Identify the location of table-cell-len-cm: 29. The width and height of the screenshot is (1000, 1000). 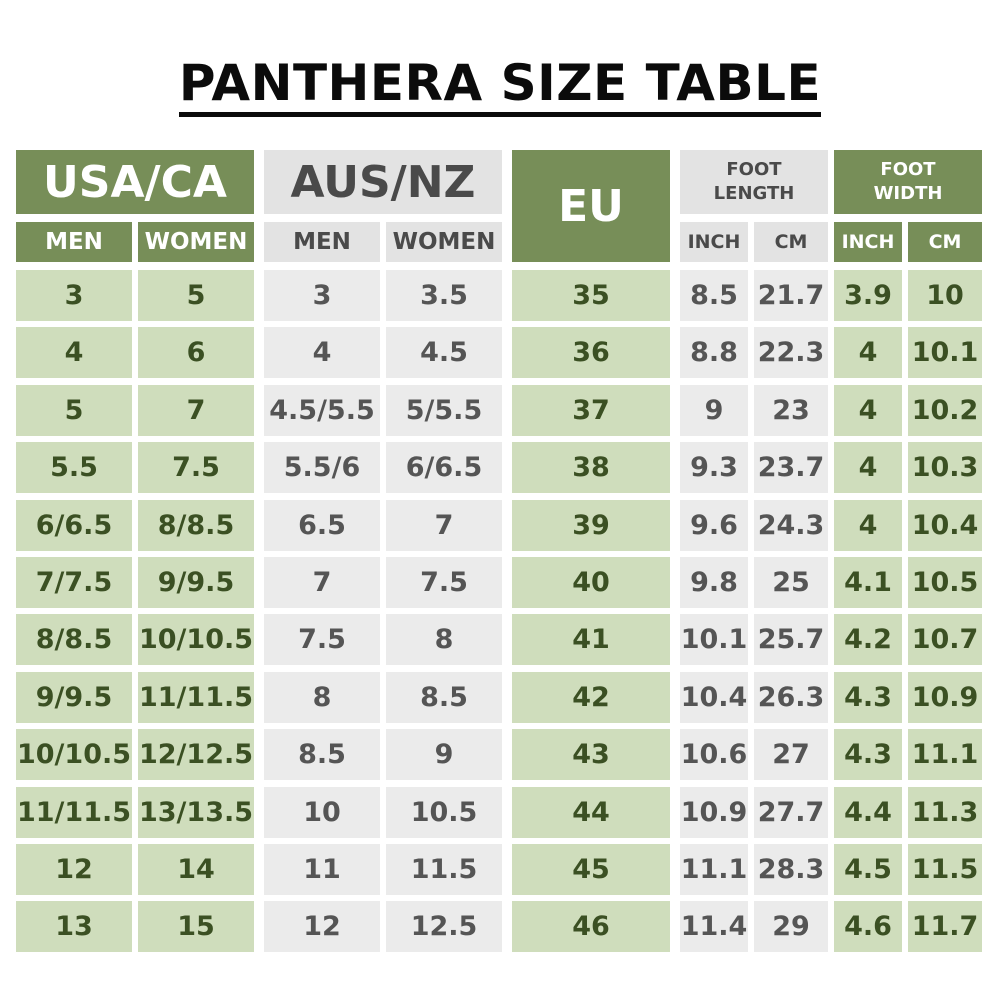
(791, 927).